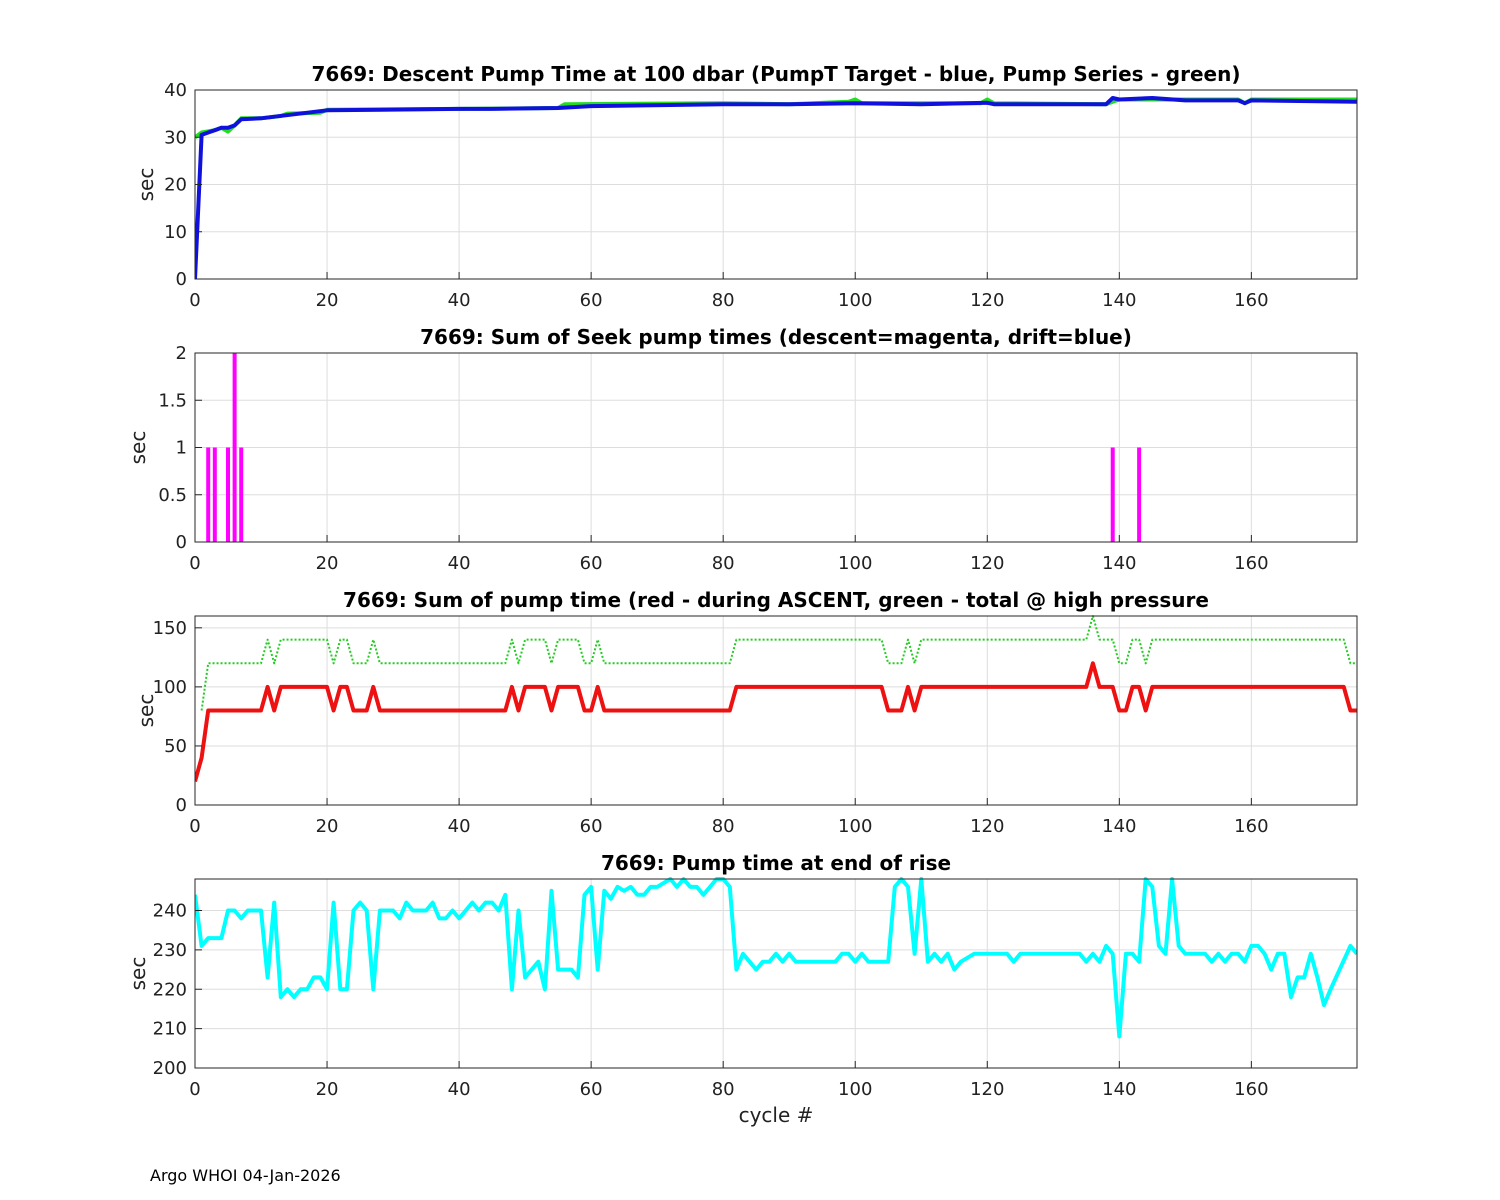 The image size is (1500, 1200). What do you see at coordinates (181, 448) in the screenshot?
I see `y-tick-label: 1` at bounding box center [181, 448].